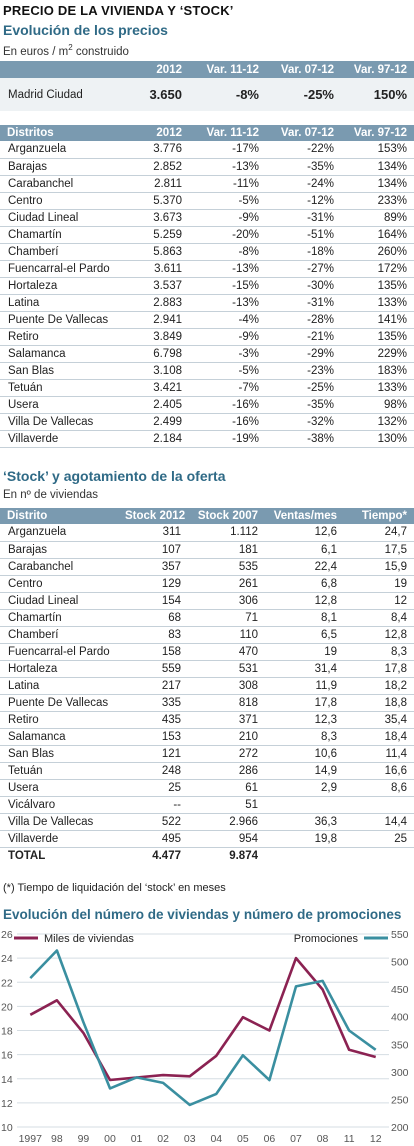 Image resolution: width=414 pixels, height=1146 pixels. Describe the element at coordinates (155, 771) in the screenshot. I see `table-cell: 248` at that location.